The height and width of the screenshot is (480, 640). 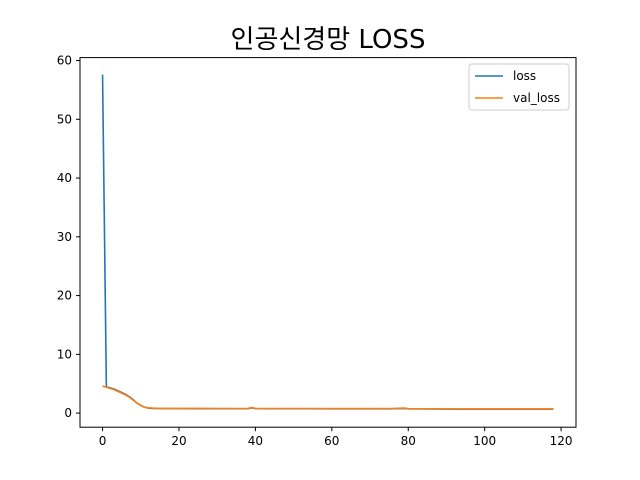 What do you see at coordinates (178, 441) in the screenshot?
I see `x-tick-label: 20` at bounding box center [178, 441].